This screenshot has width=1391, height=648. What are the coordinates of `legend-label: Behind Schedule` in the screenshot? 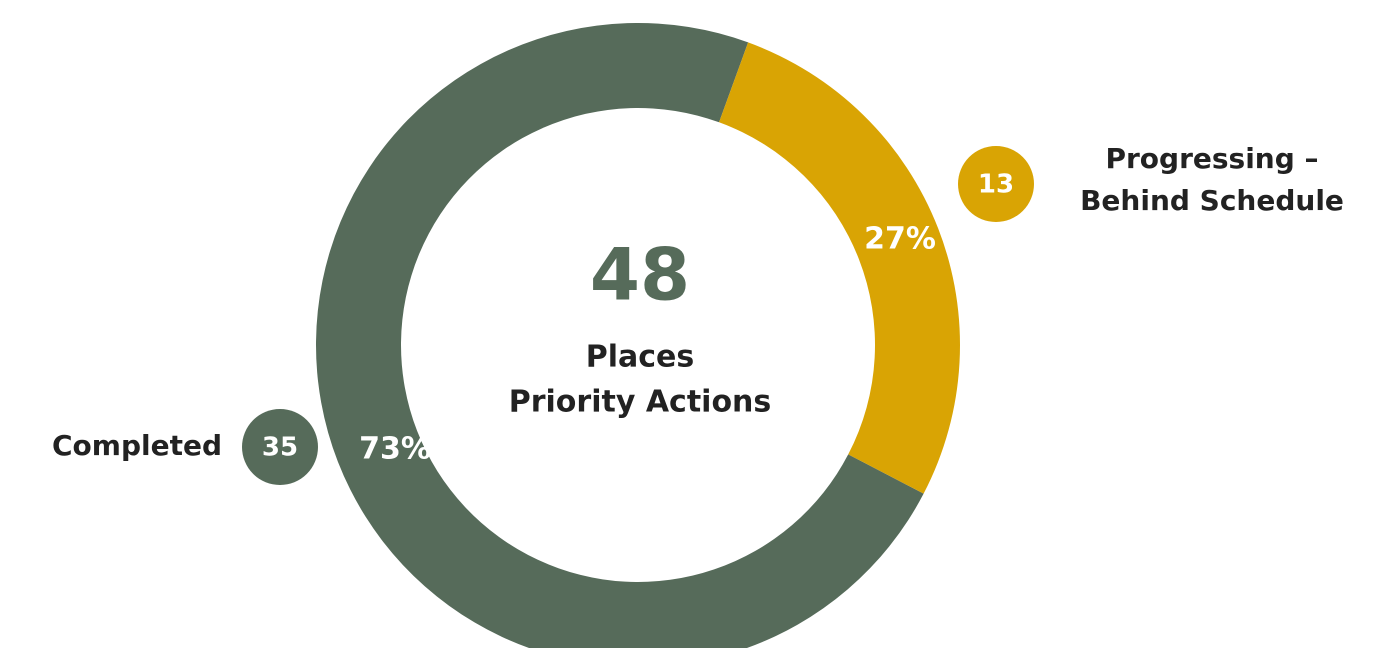 It's located at (1212, 200).